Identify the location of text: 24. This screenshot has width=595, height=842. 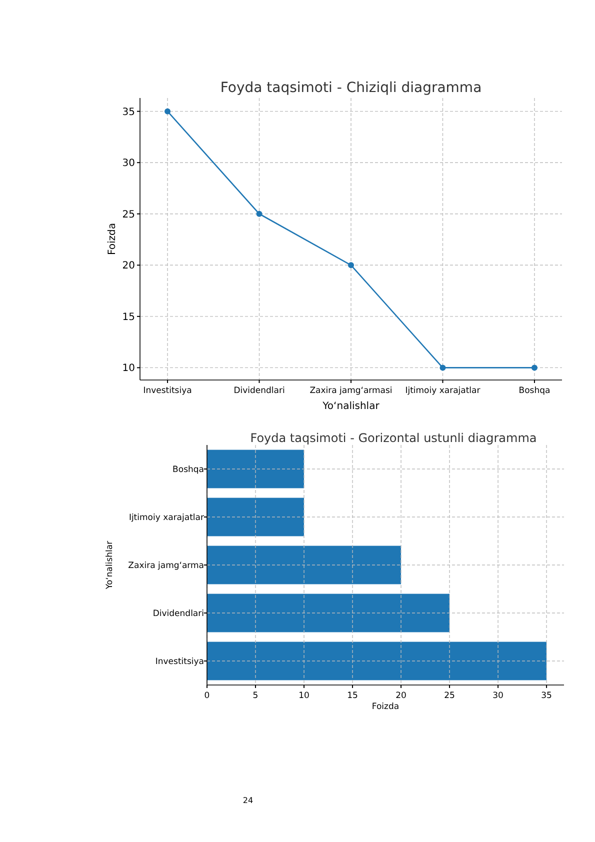
(248, 800).